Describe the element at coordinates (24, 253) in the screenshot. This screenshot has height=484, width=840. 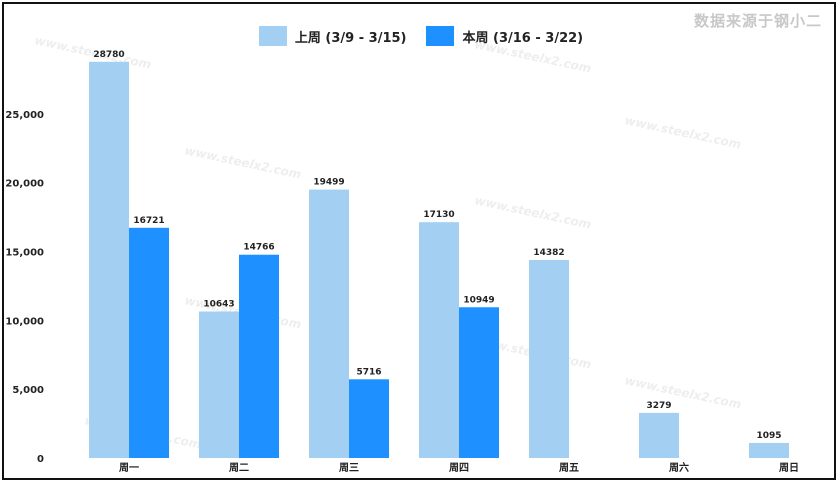
I see `y-tick-label: 15,000` at that location.